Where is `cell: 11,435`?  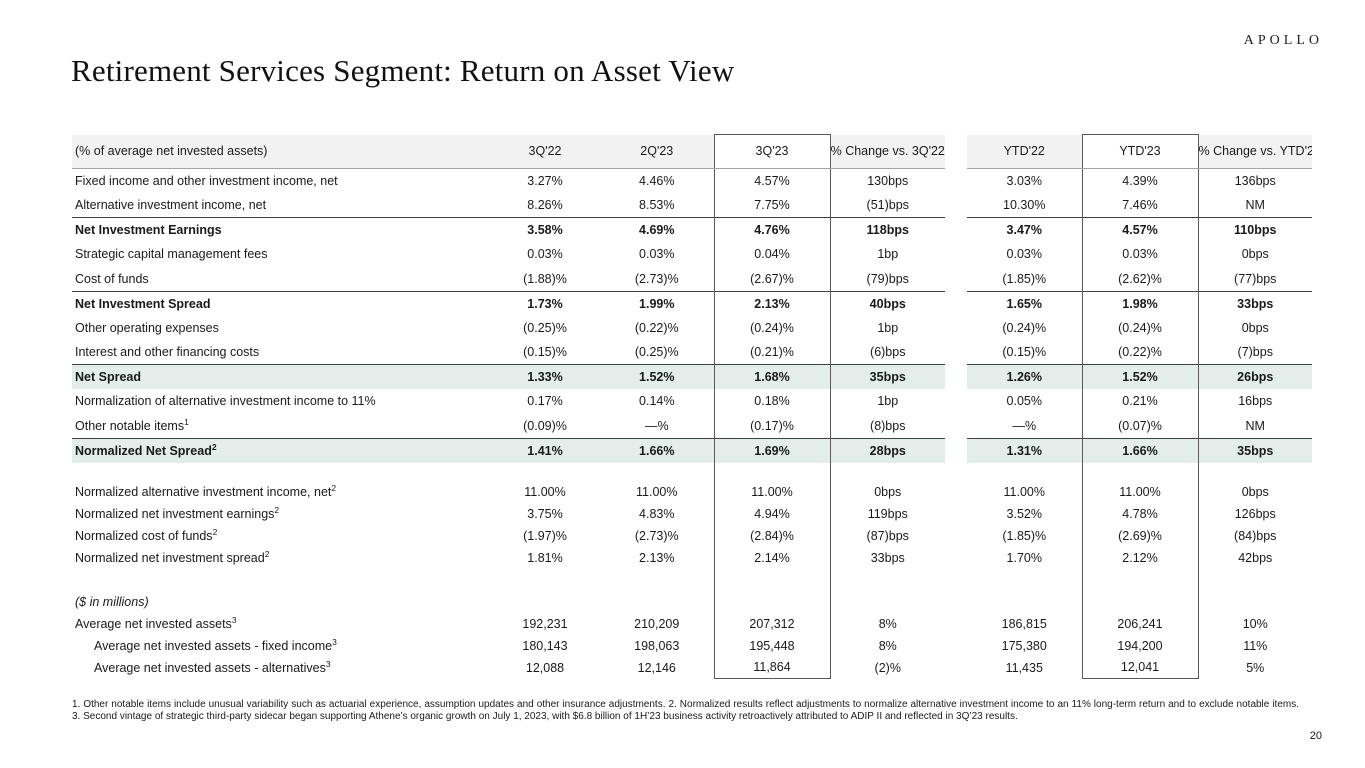 cell: 11,435 is located at coordinates (1024, 667).